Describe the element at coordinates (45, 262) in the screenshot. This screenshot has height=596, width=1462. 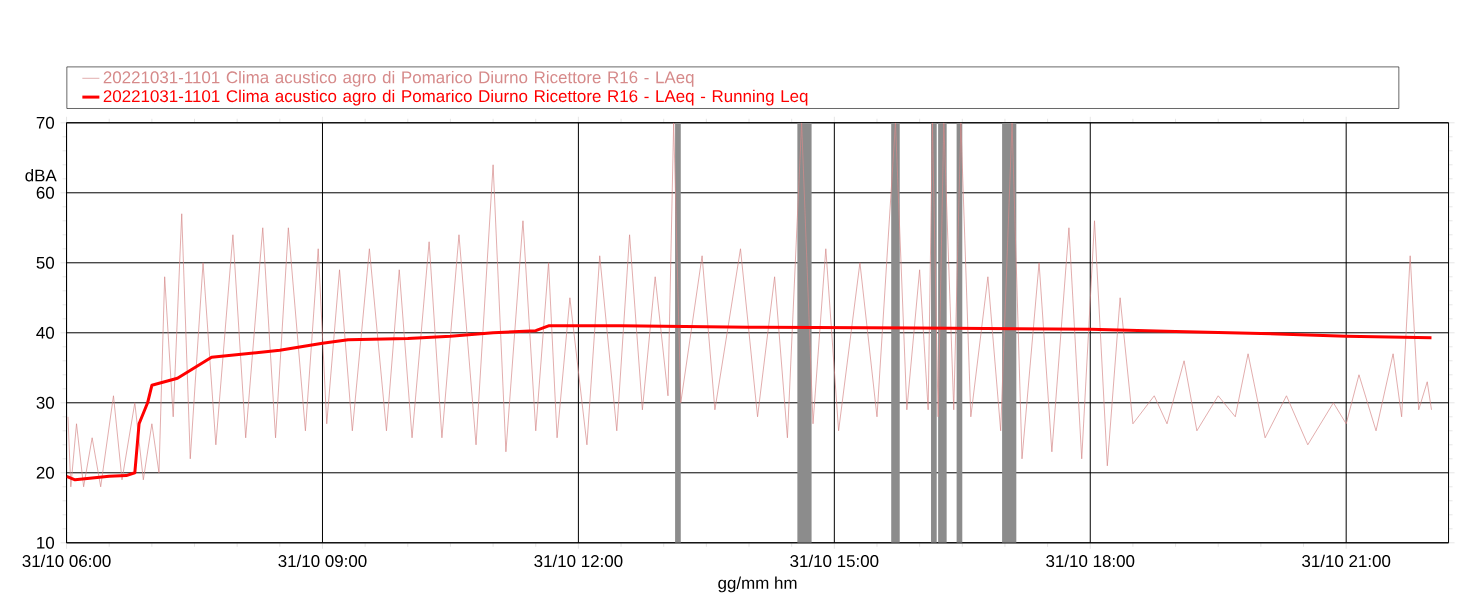
I see `y-tick-label: 50` at that location.